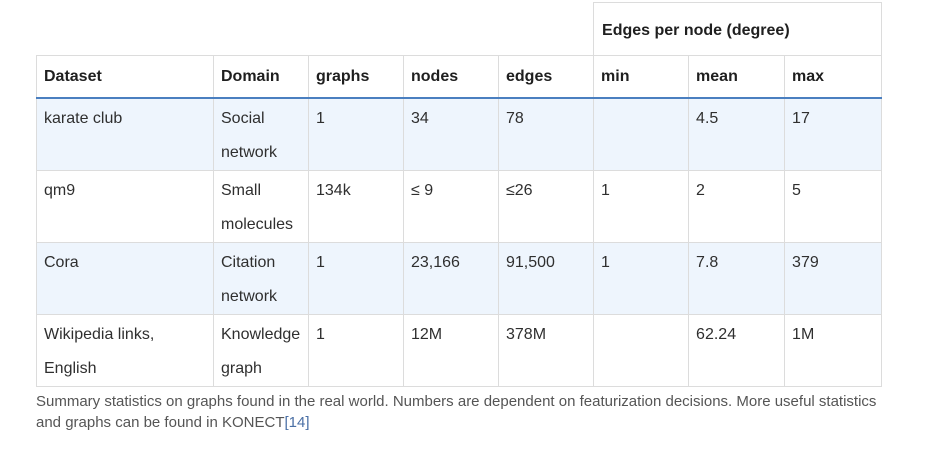 The height and width of the screenshot is (451, 934). Describe the element at coordinates (738, 29) in the screenshot. I see `degree-group-header: Edges per node (degree)` at that location.